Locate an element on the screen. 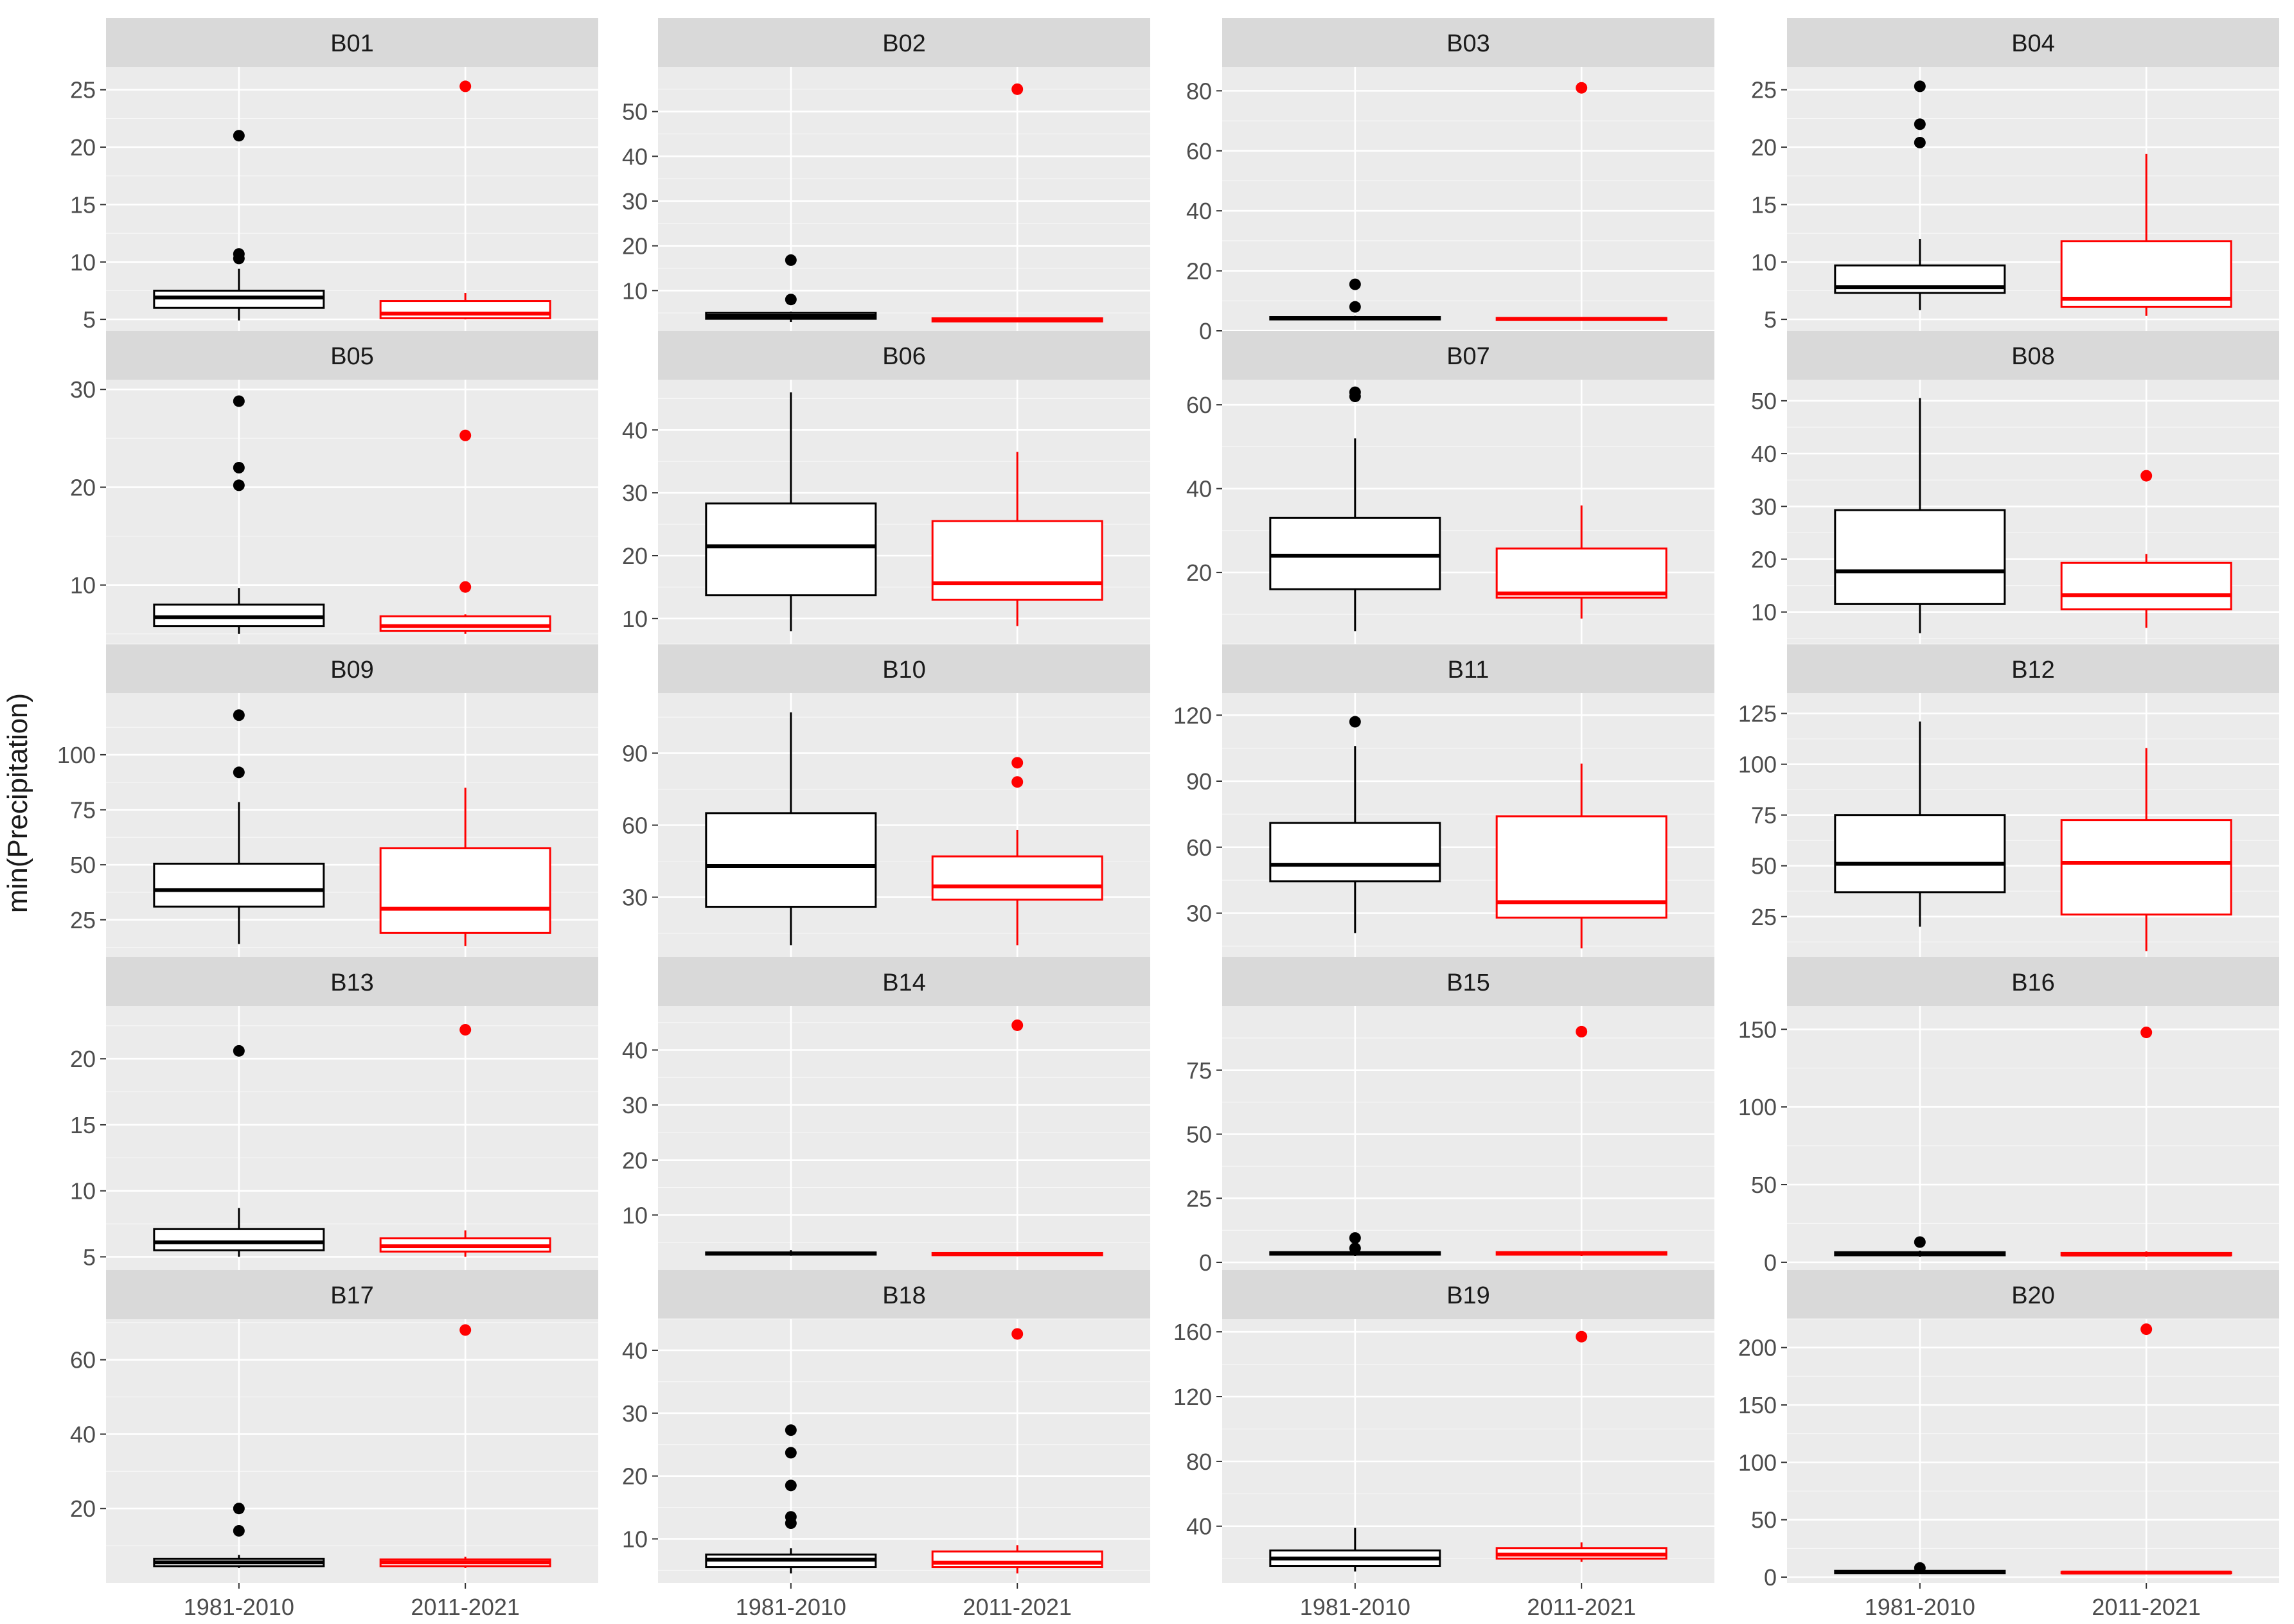 This screenshot has height=1624, width=2294. x-tick-label-b17: 2011-2021 is located at coordinates (466, 1607).